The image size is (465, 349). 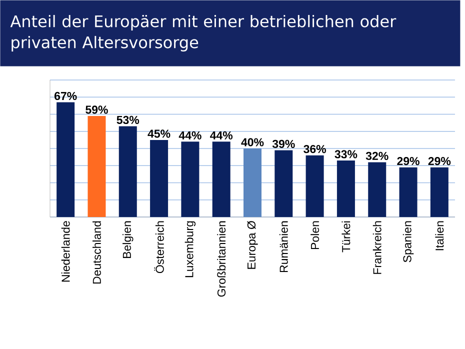 I want to click on x-tick-label: Luxemburg, so click(x=190, y=249).